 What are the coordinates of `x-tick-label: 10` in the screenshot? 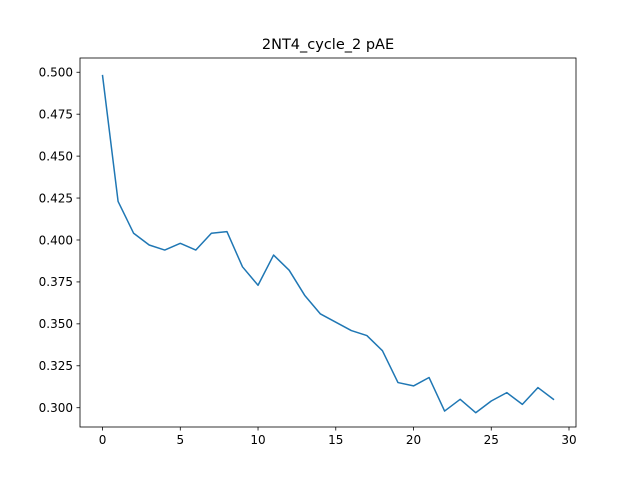 It's located at (257, 440).